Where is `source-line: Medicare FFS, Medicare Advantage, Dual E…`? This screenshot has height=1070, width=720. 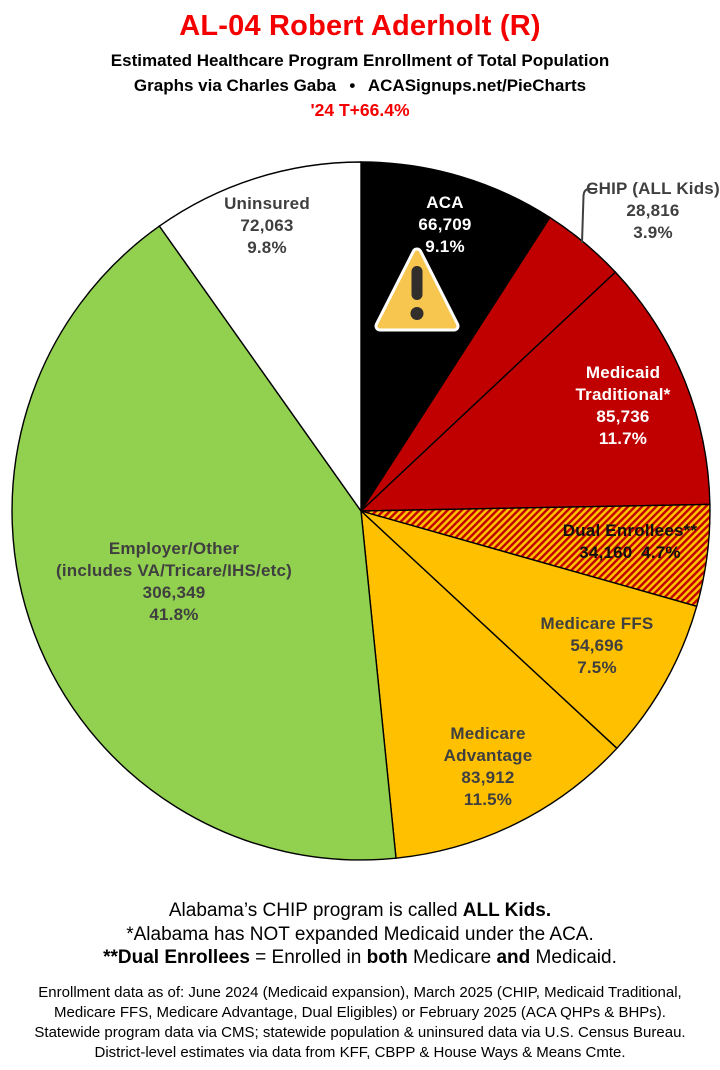 source-line: Medicare FFS, Medicare Advantage, Dual E… is located at coordinates (360, 1012).